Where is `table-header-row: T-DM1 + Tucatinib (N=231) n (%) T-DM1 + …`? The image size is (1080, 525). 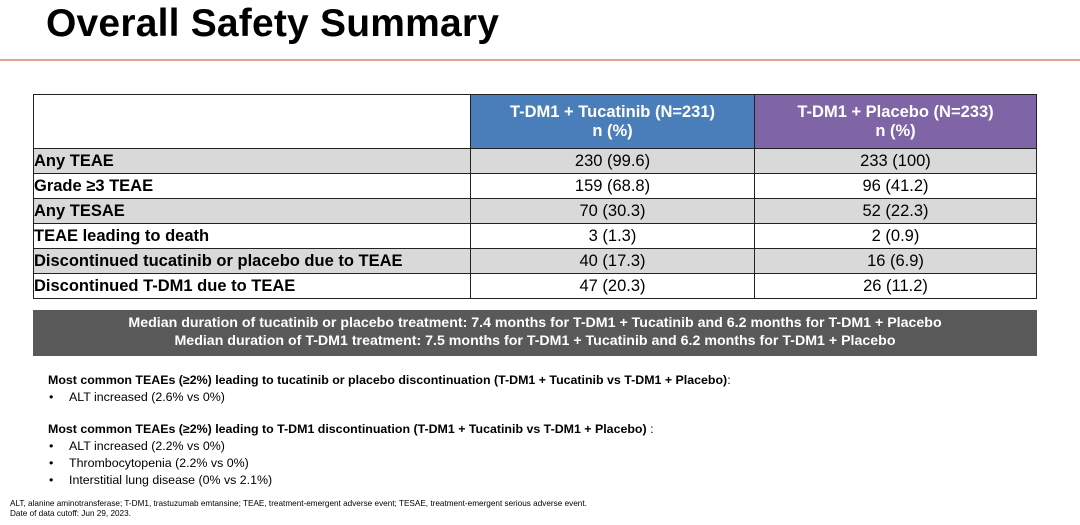
table-header-row: T-DM1 + Tucatinib (N=231) n (%) T-DM1 + … is located at coordinates (535, 121).